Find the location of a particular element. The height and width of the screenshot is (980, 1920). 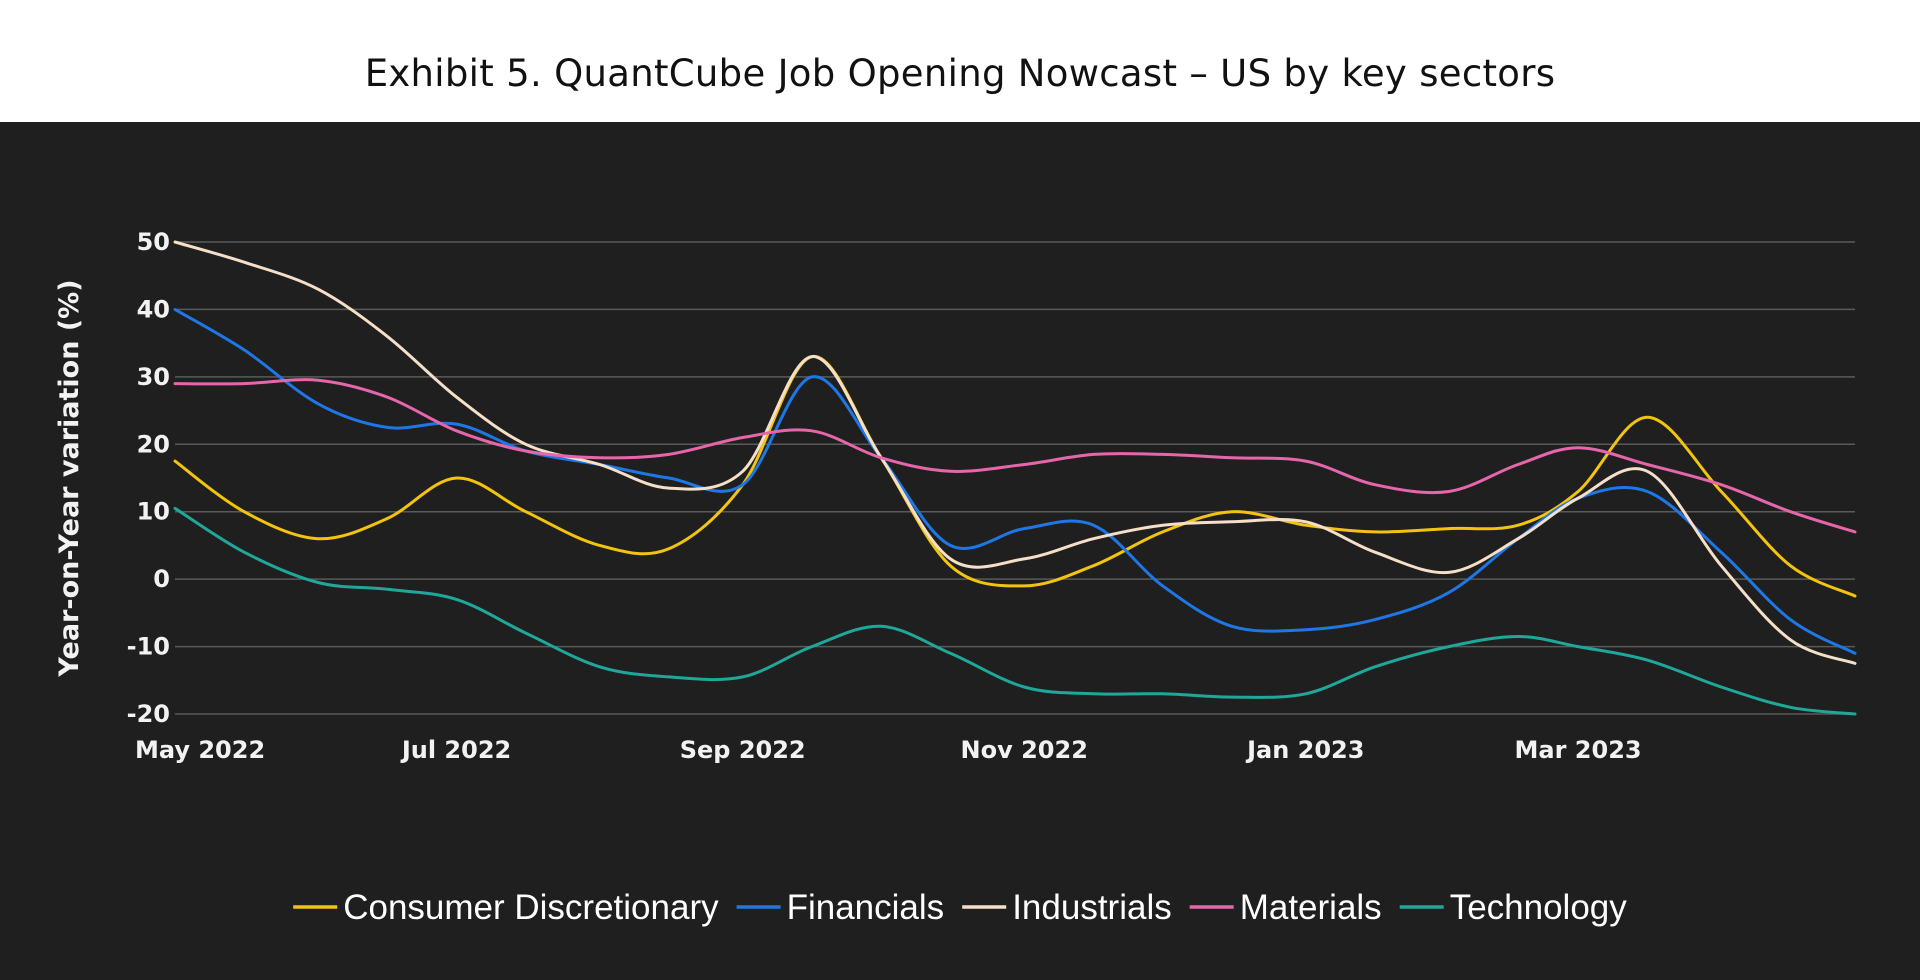

legend-item-industrials: Industrials is located at coordinates (1067, 907).